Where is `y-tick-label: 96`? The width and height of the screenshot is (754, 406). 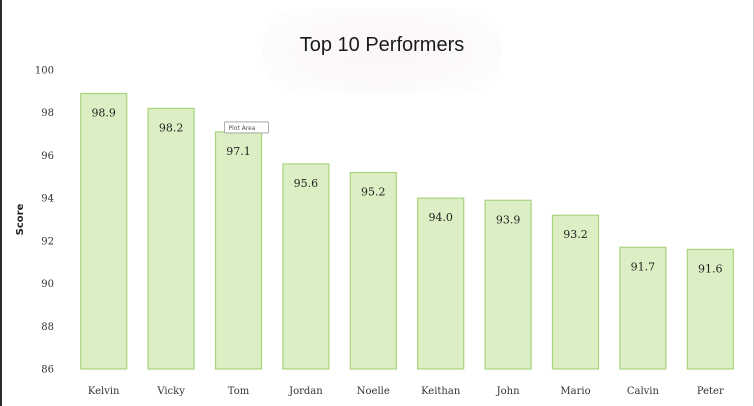 y-tick-label: 96 is located at coordinates (47, 156).